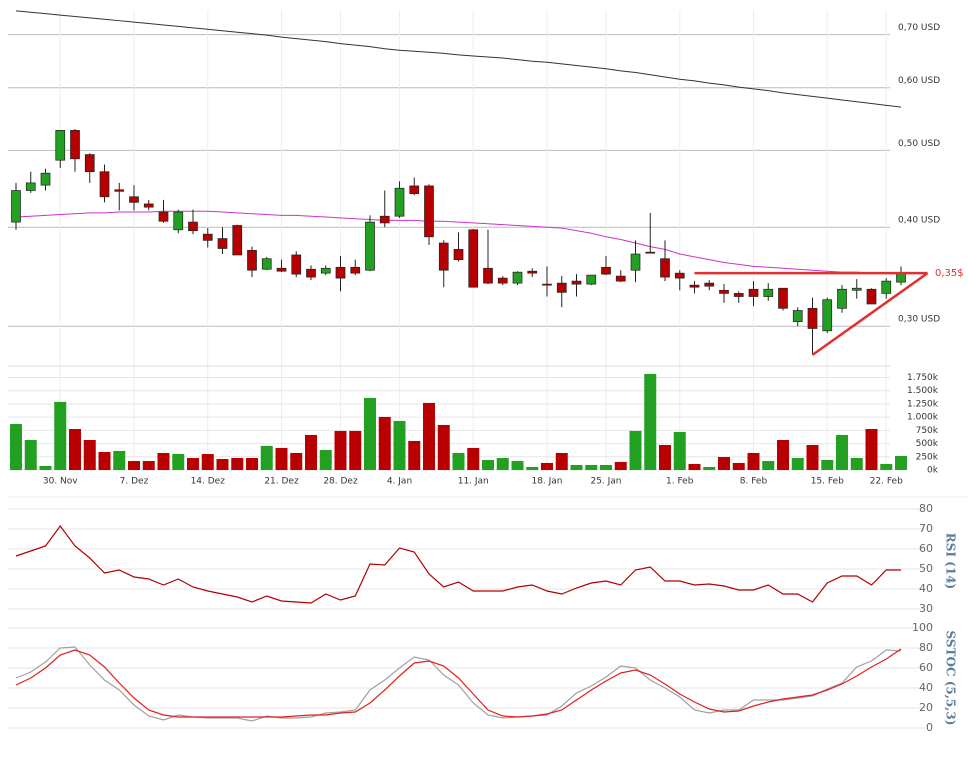 This screenshot has width=968, height=769. What do you see at coordinates (926, 647) in the screenshot?
I see `y-tick-label: 80` at bounding box center [926, 647].